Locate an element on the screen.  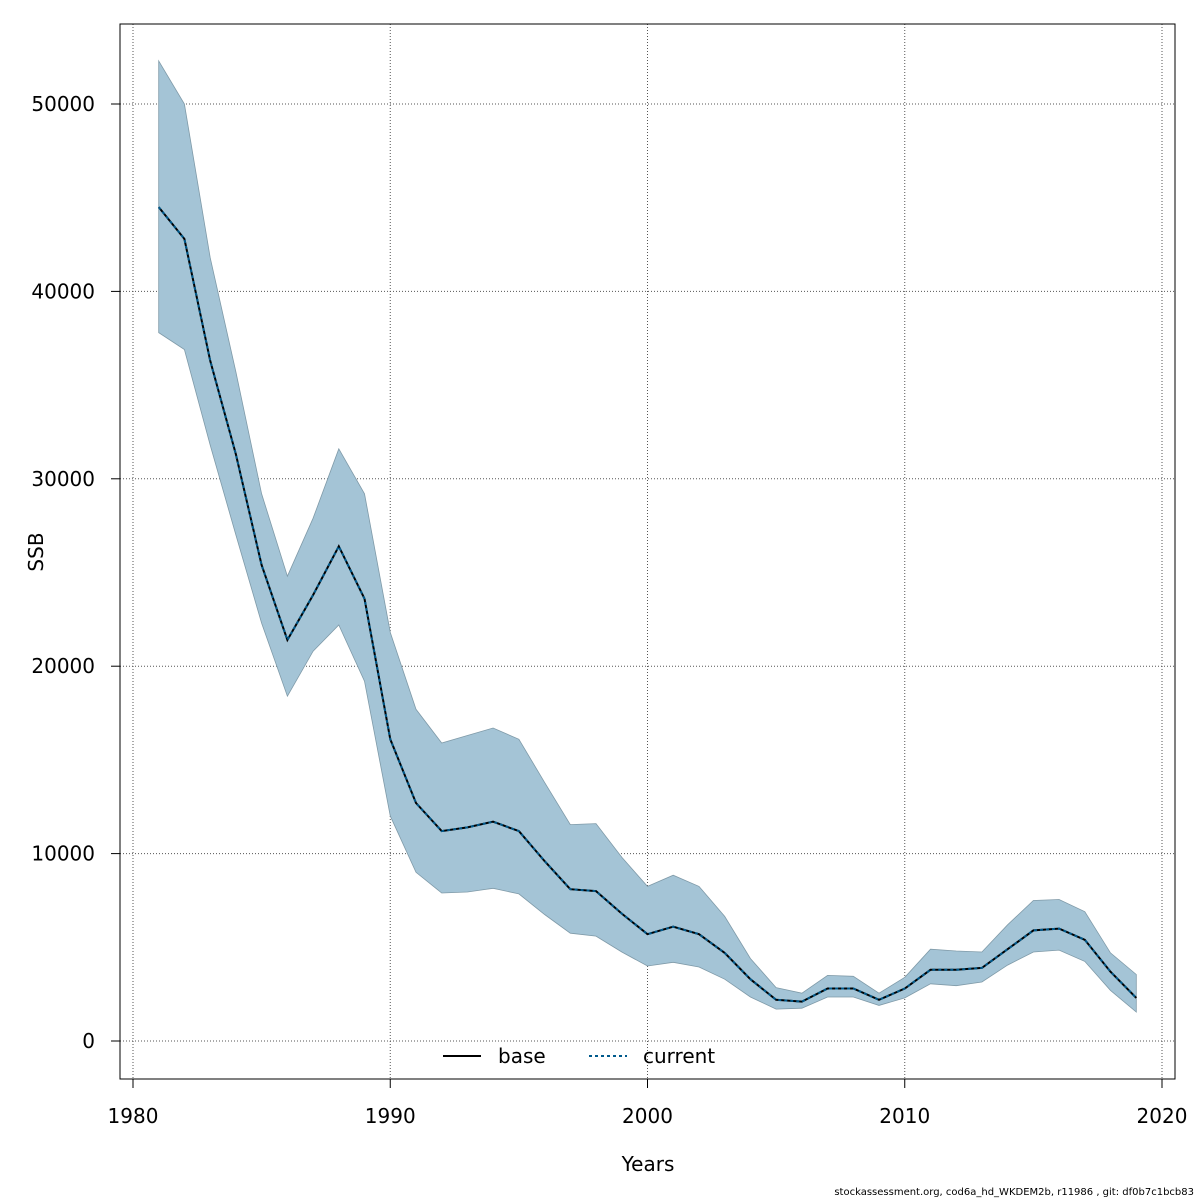
x-tick-label: 2000 is located at coordinates (647, 1116).